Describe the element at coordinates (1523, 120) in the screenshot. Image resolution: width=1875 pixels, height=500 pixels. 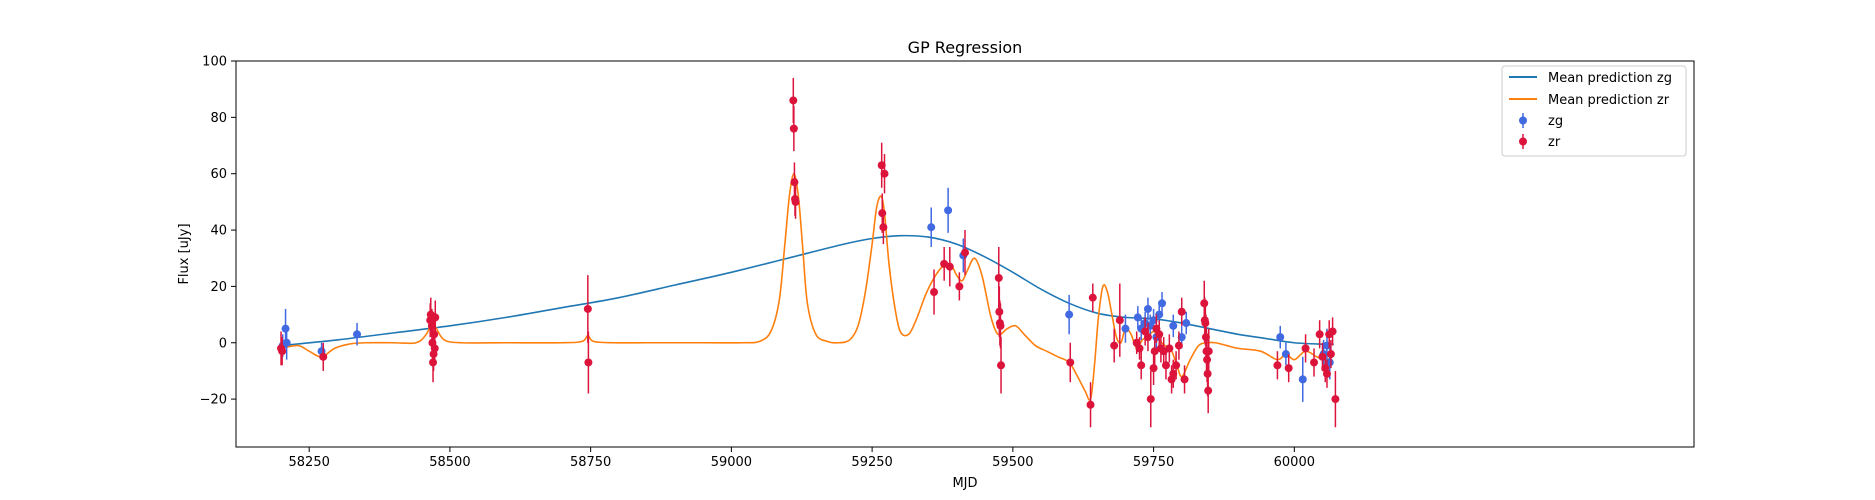
I see `legend-zg-marker` at that location.